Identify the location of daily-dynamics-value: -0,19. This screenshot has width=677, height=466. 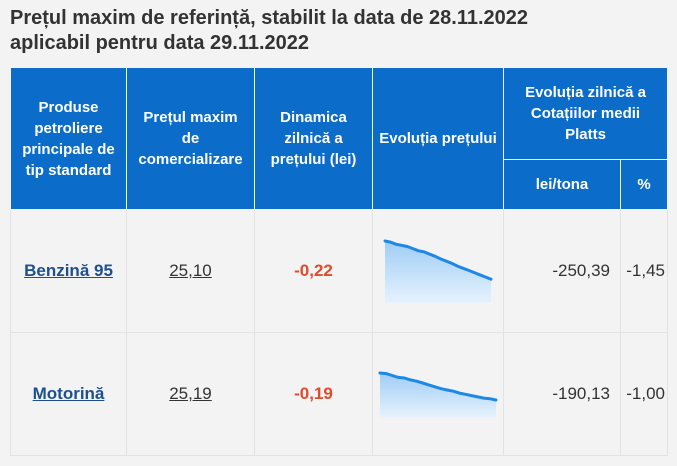
(313, 393).